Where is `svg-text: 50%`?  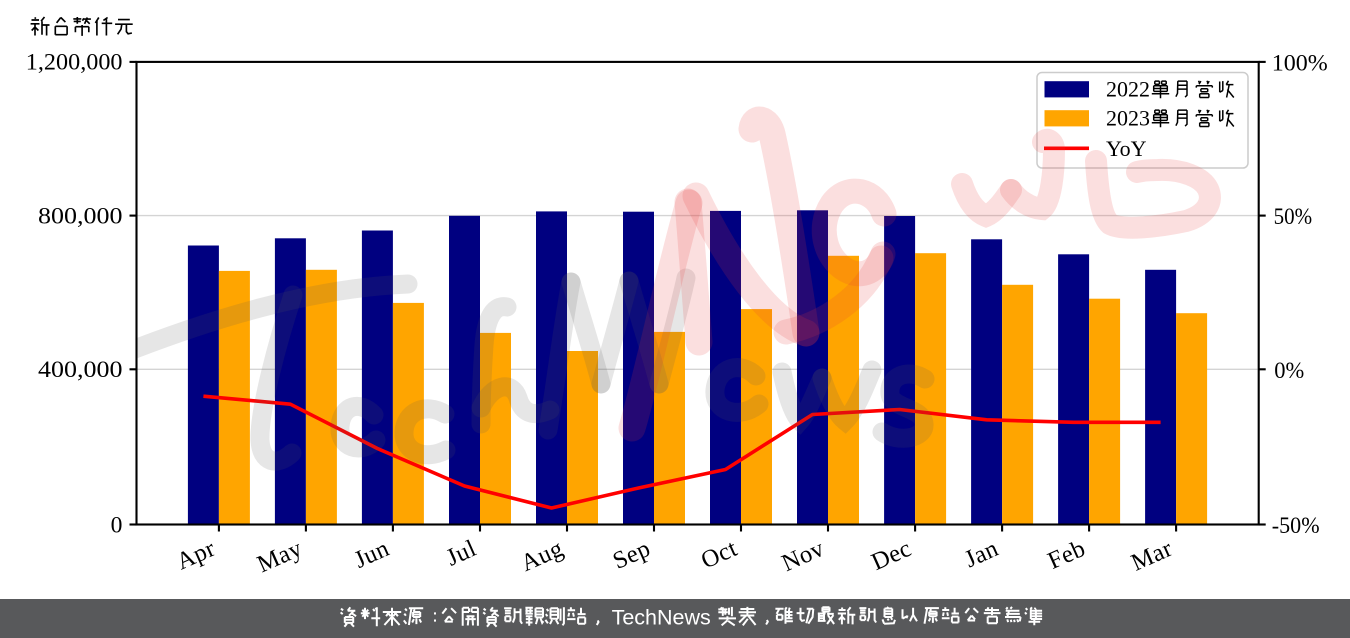
svg-text: 50% is located at coordinates (1293, 217).